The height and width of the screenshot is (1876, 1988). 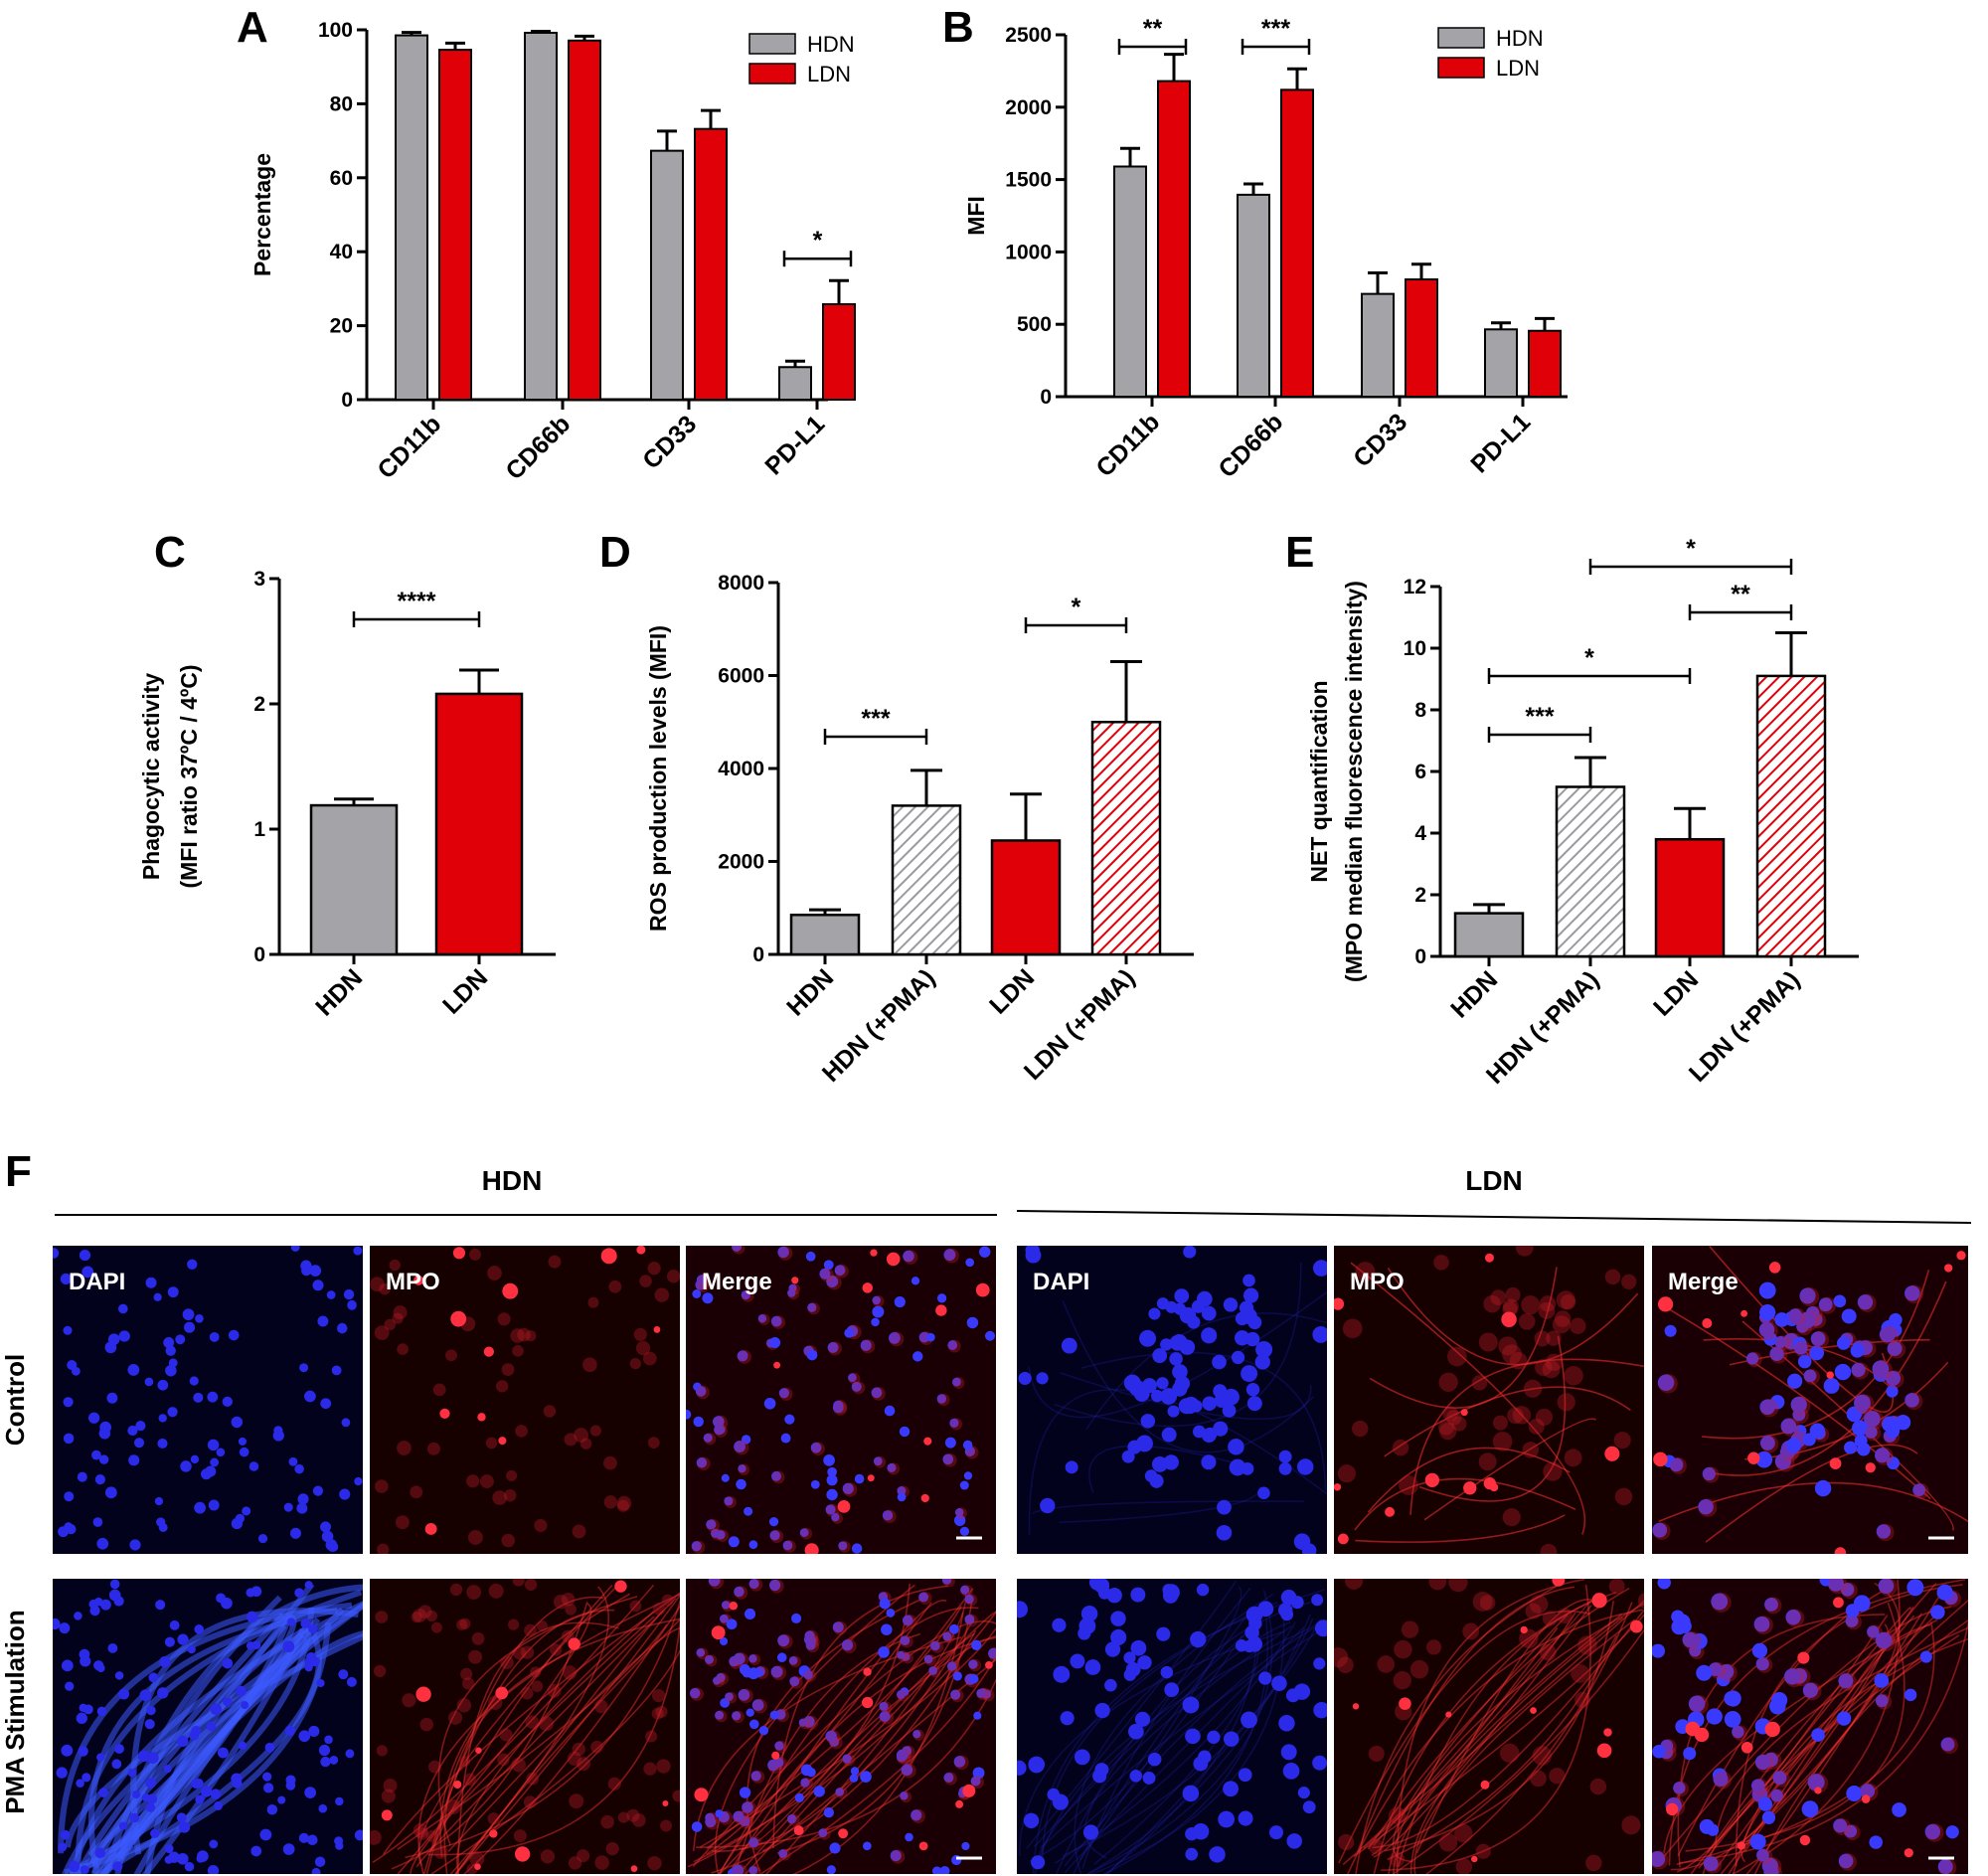 What do you see at coordinates (875, 719) in the screenshot?
I see `sig-label: ***` at bounding box center [875, 719].